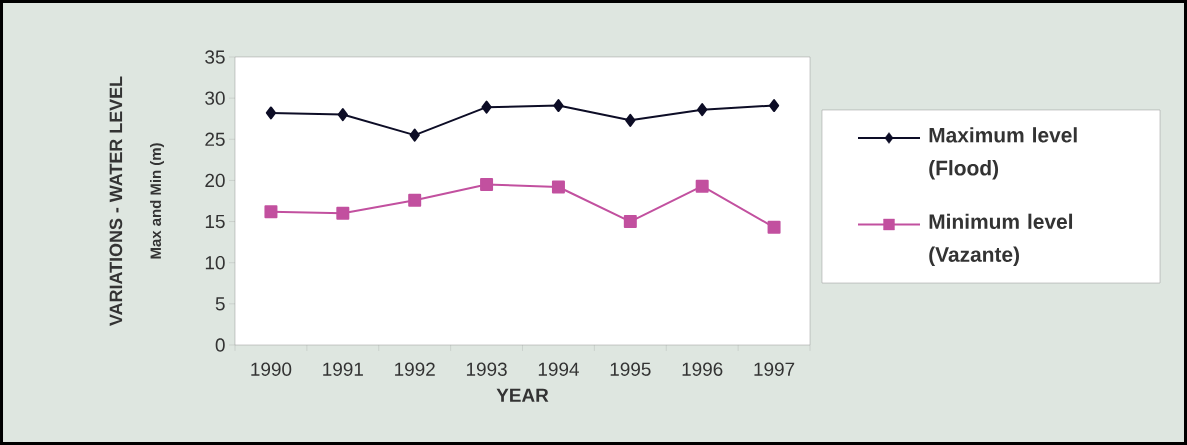  I want to click on x-axis-title: YEAR, so click(522, 395).